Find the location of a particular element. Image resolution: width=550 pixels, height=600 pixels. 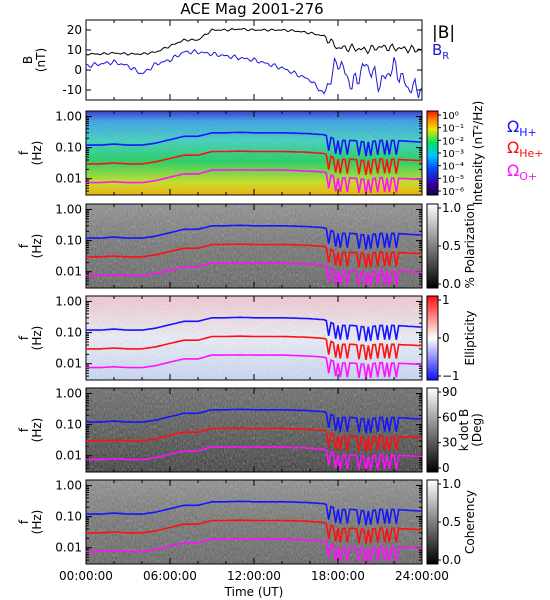

legend-h-plus: ΩH+ is located at coordinates (522, 128).